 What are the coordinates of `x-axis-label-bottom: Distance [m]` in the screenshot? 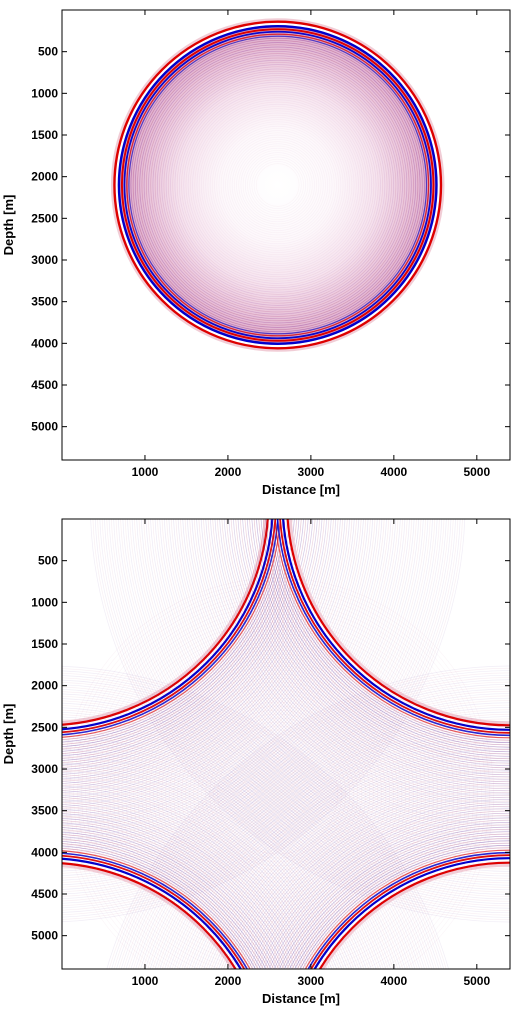 It's located at (301, 998).